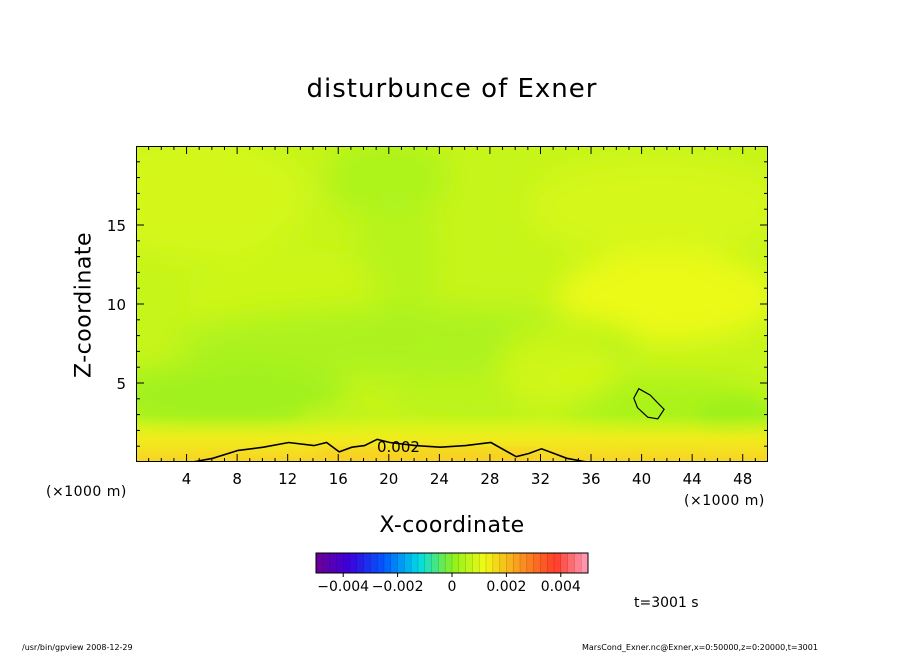 The height and width of the screenshot is (654, 904). Describe the element at coordinates (590, 479) in the screenshot. I see `x-tick-label: 36` at that location.